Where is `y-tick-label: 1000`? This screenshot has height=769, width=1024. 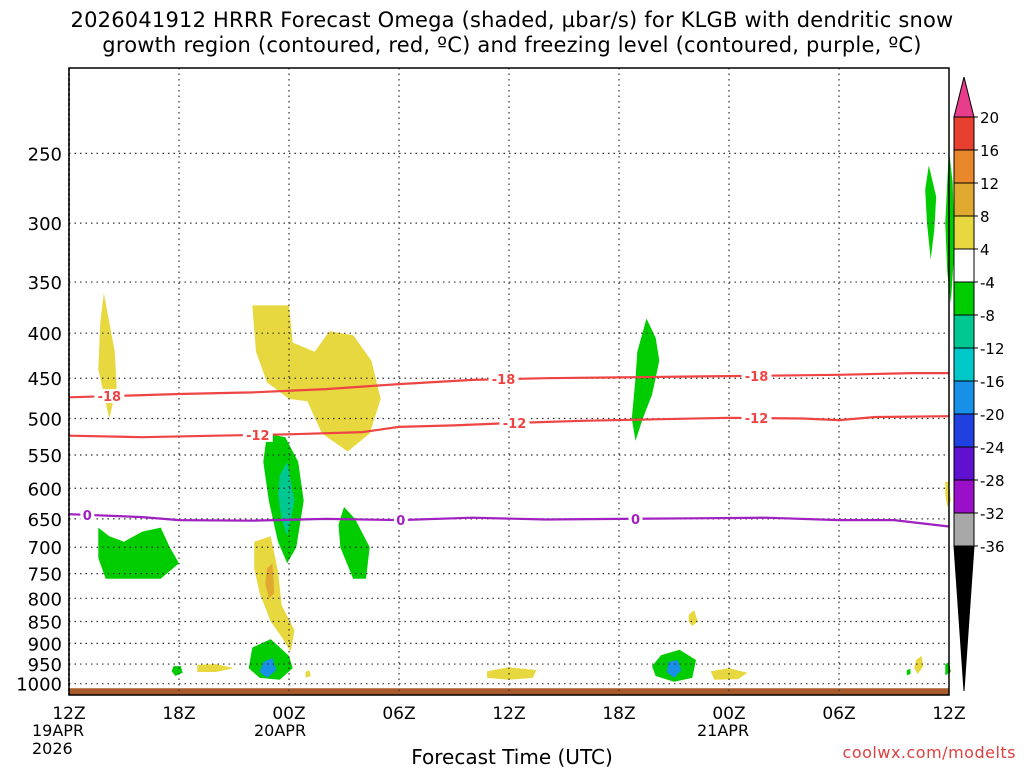 y-tick-label: 1000 is located at coordinates (39, 685).